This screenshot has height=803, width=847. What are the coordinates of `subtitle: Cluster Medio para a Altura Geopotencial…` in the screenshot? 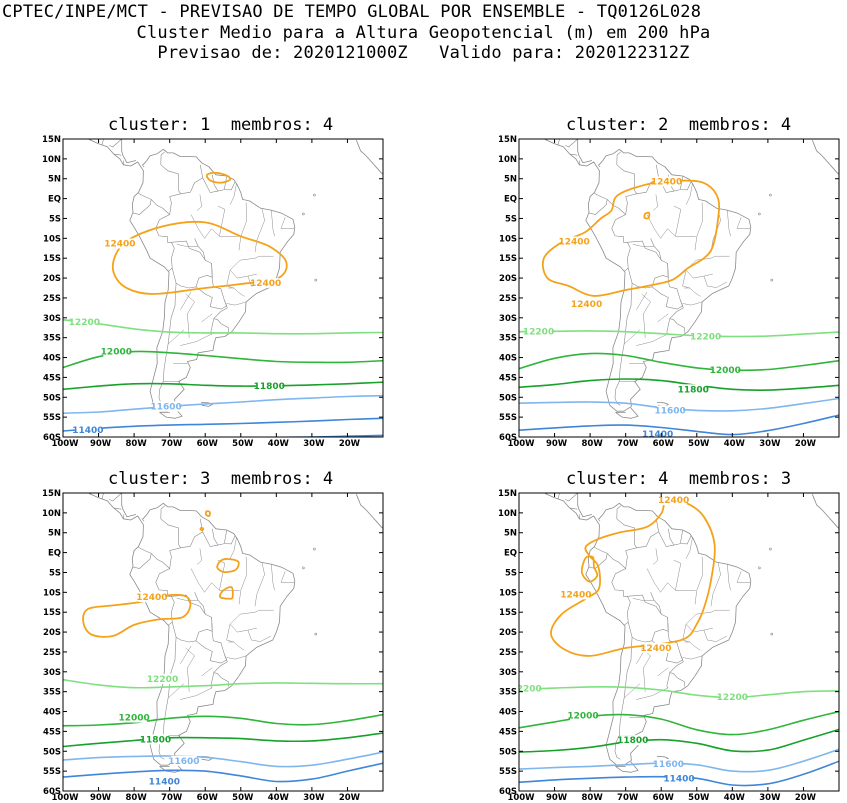 It's located at (423, 33).